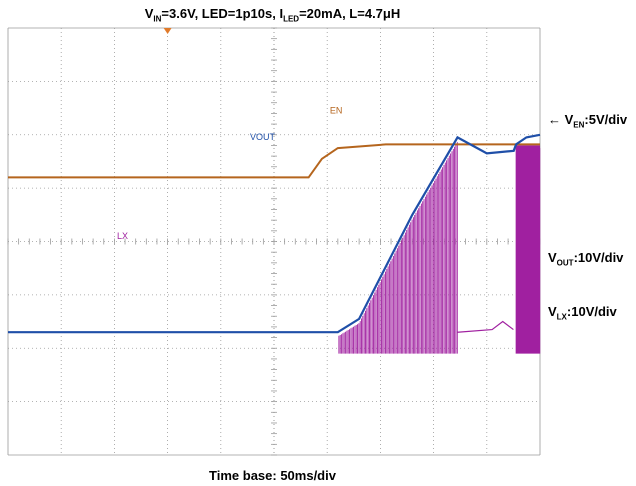 The width and height of the screenshot is (636, 486). Describe the element at coordinates (122, 236) in the screenshot. I see `lx-trace-label: LX` at that location.